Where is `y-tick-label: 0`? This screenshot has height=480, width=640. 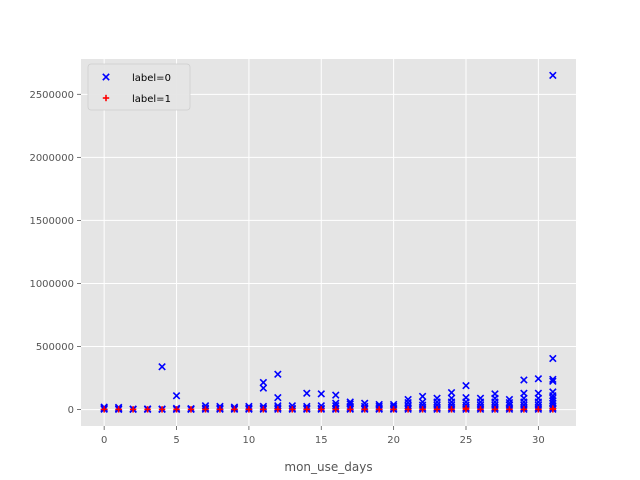 y-tick-label: 0 is located at coordinates (71, 410).